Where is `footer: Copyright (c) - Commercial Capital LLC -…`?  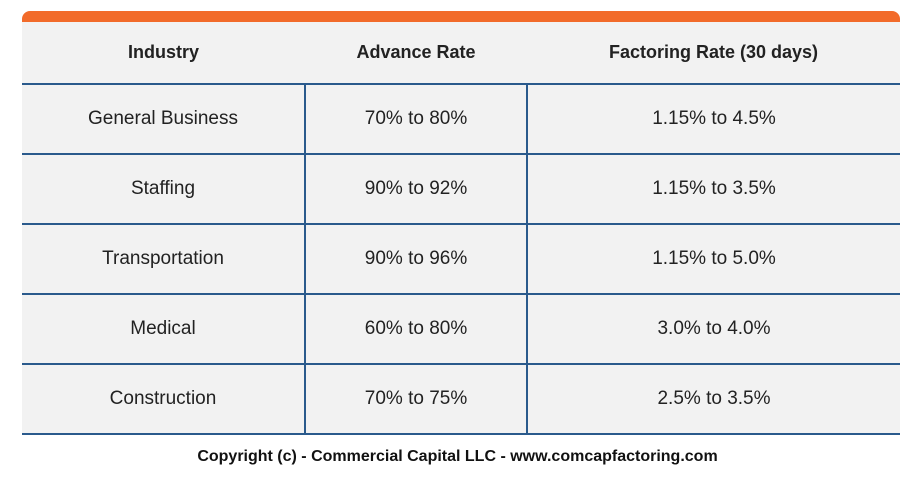
footer: Copyright (c) - Commercial Capital LLC -… is located at coordinates (457, 456).